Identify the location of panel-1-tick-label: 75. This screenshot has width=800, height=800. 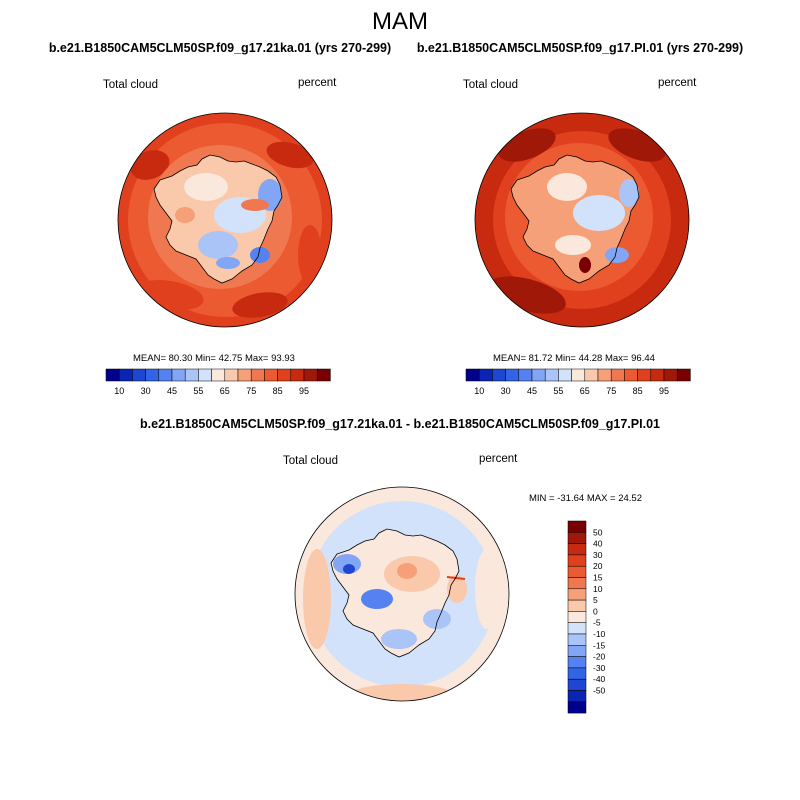
(251, 391).